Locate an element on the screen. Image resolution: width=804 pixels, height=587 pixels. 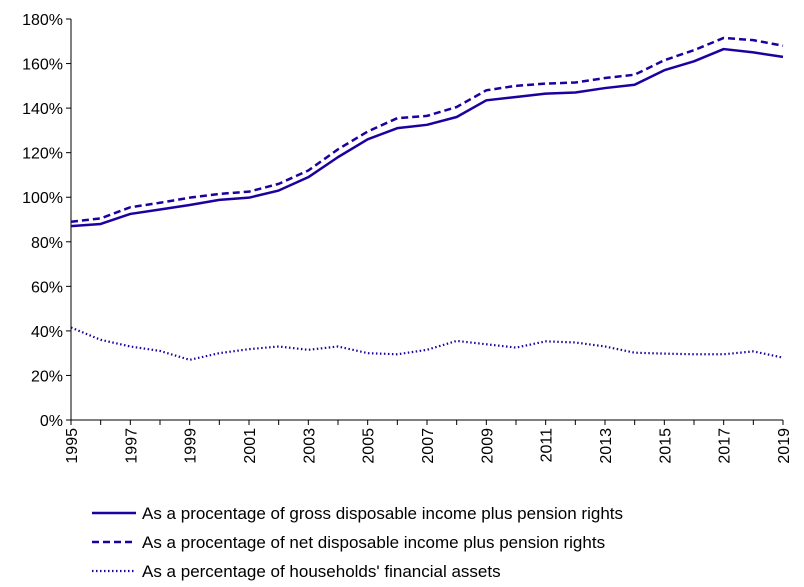
x-tick-label: 1995 is located at coordinates (72, 446).